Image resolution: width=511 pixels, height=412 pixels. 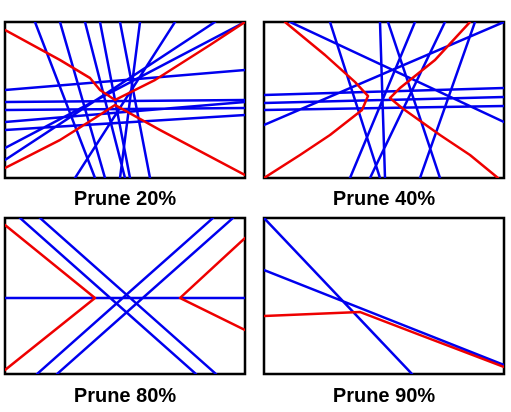 I want to click on panel-caption: Prune 20%, so click(x=125, y=199).